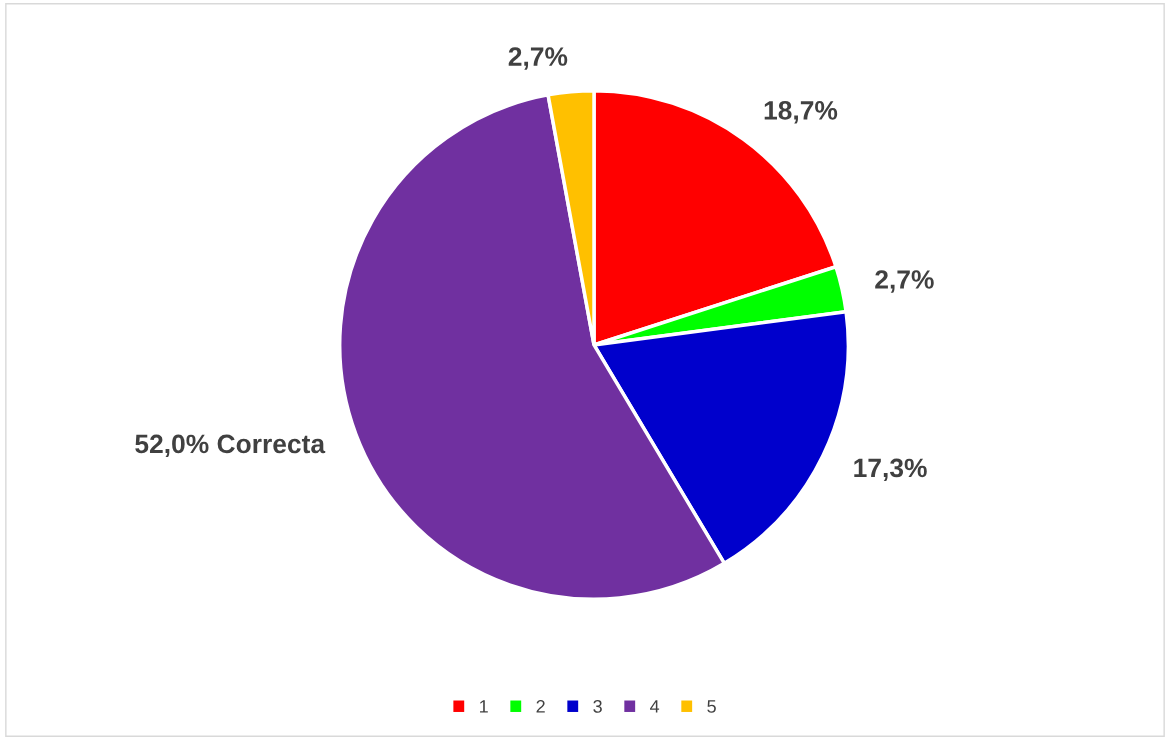 Image resolution: width=1170 pixels, height=740 pixels. Describe the element at coordinates (484, 706) in the screenshot. I see `legend-label: 1` at that location.